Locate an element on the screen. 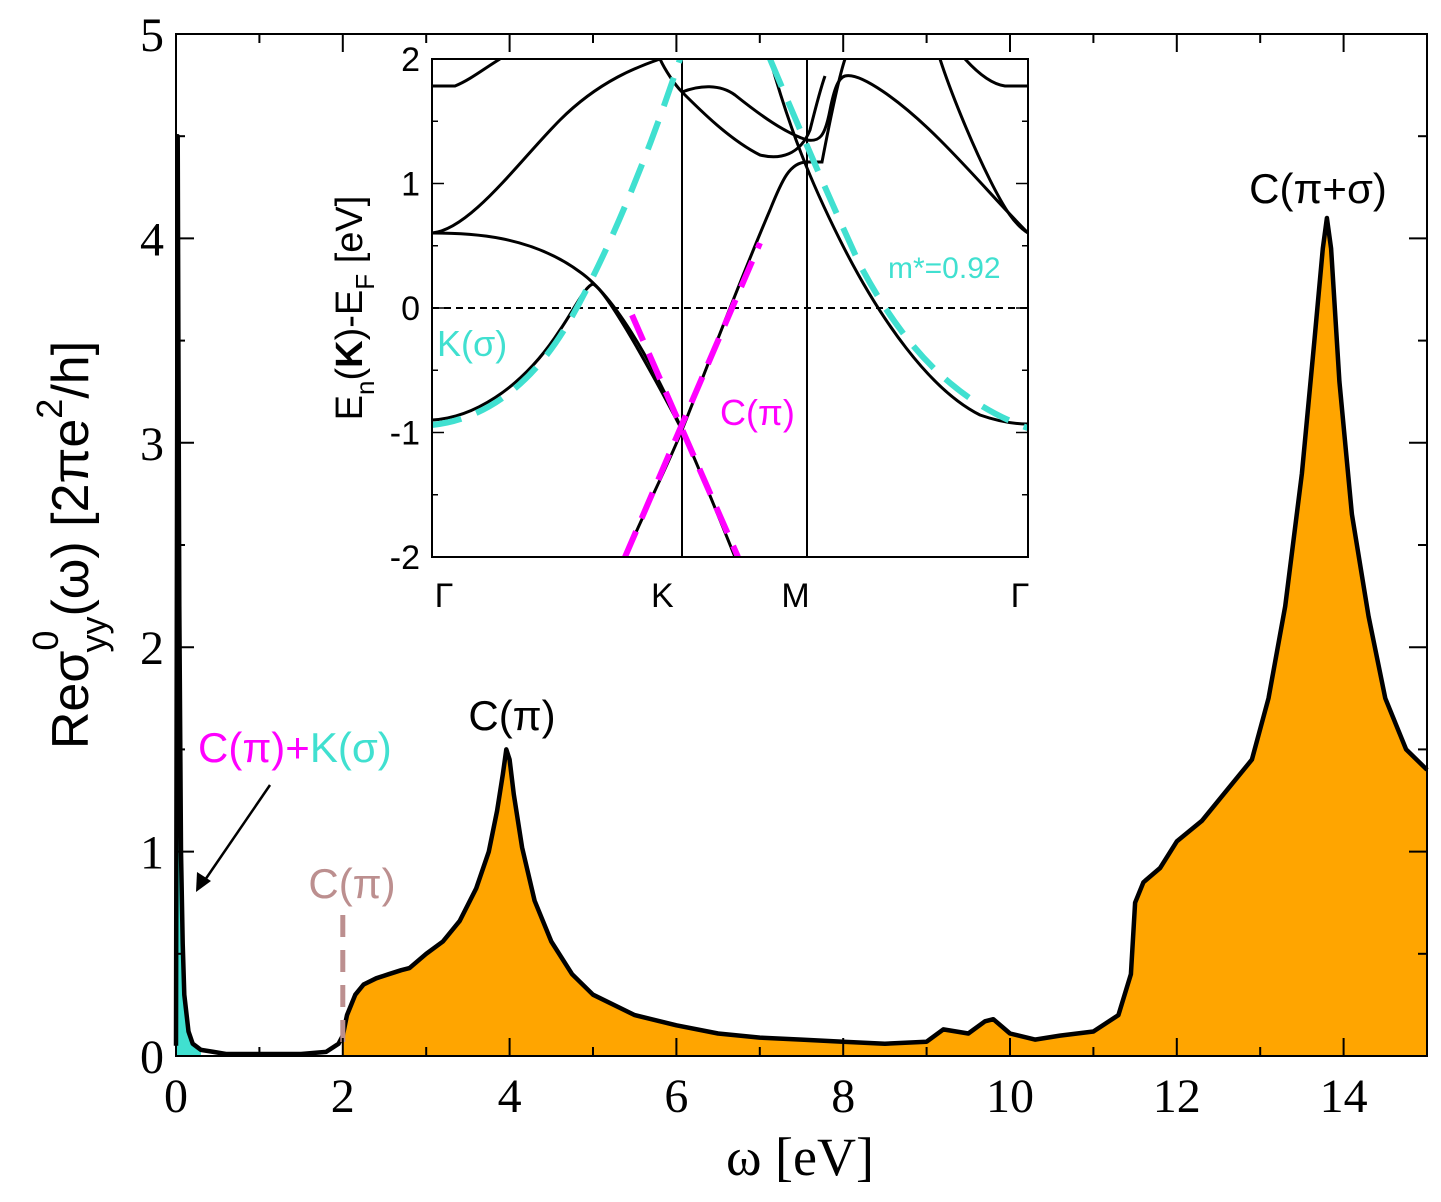 Image resolution: width=1441 pixels, height=1202 pixels. y-label-re: Reσ is located at coordinates (71, 700).